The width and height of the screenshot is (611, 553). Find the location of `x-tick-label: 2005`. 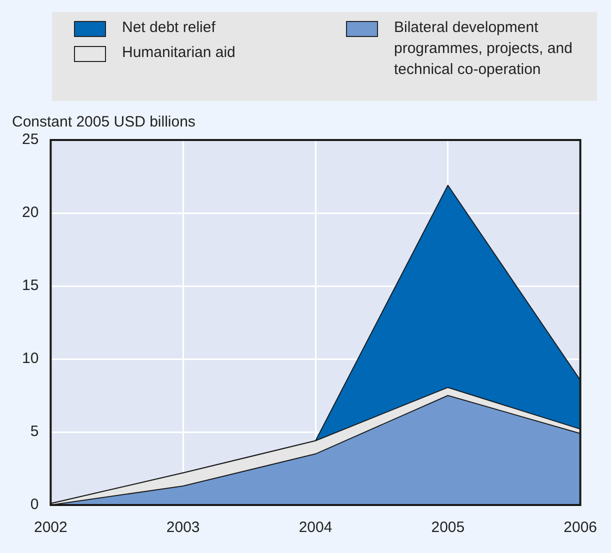

x-tick-label: 2005 is located at coordinates (448, 527).